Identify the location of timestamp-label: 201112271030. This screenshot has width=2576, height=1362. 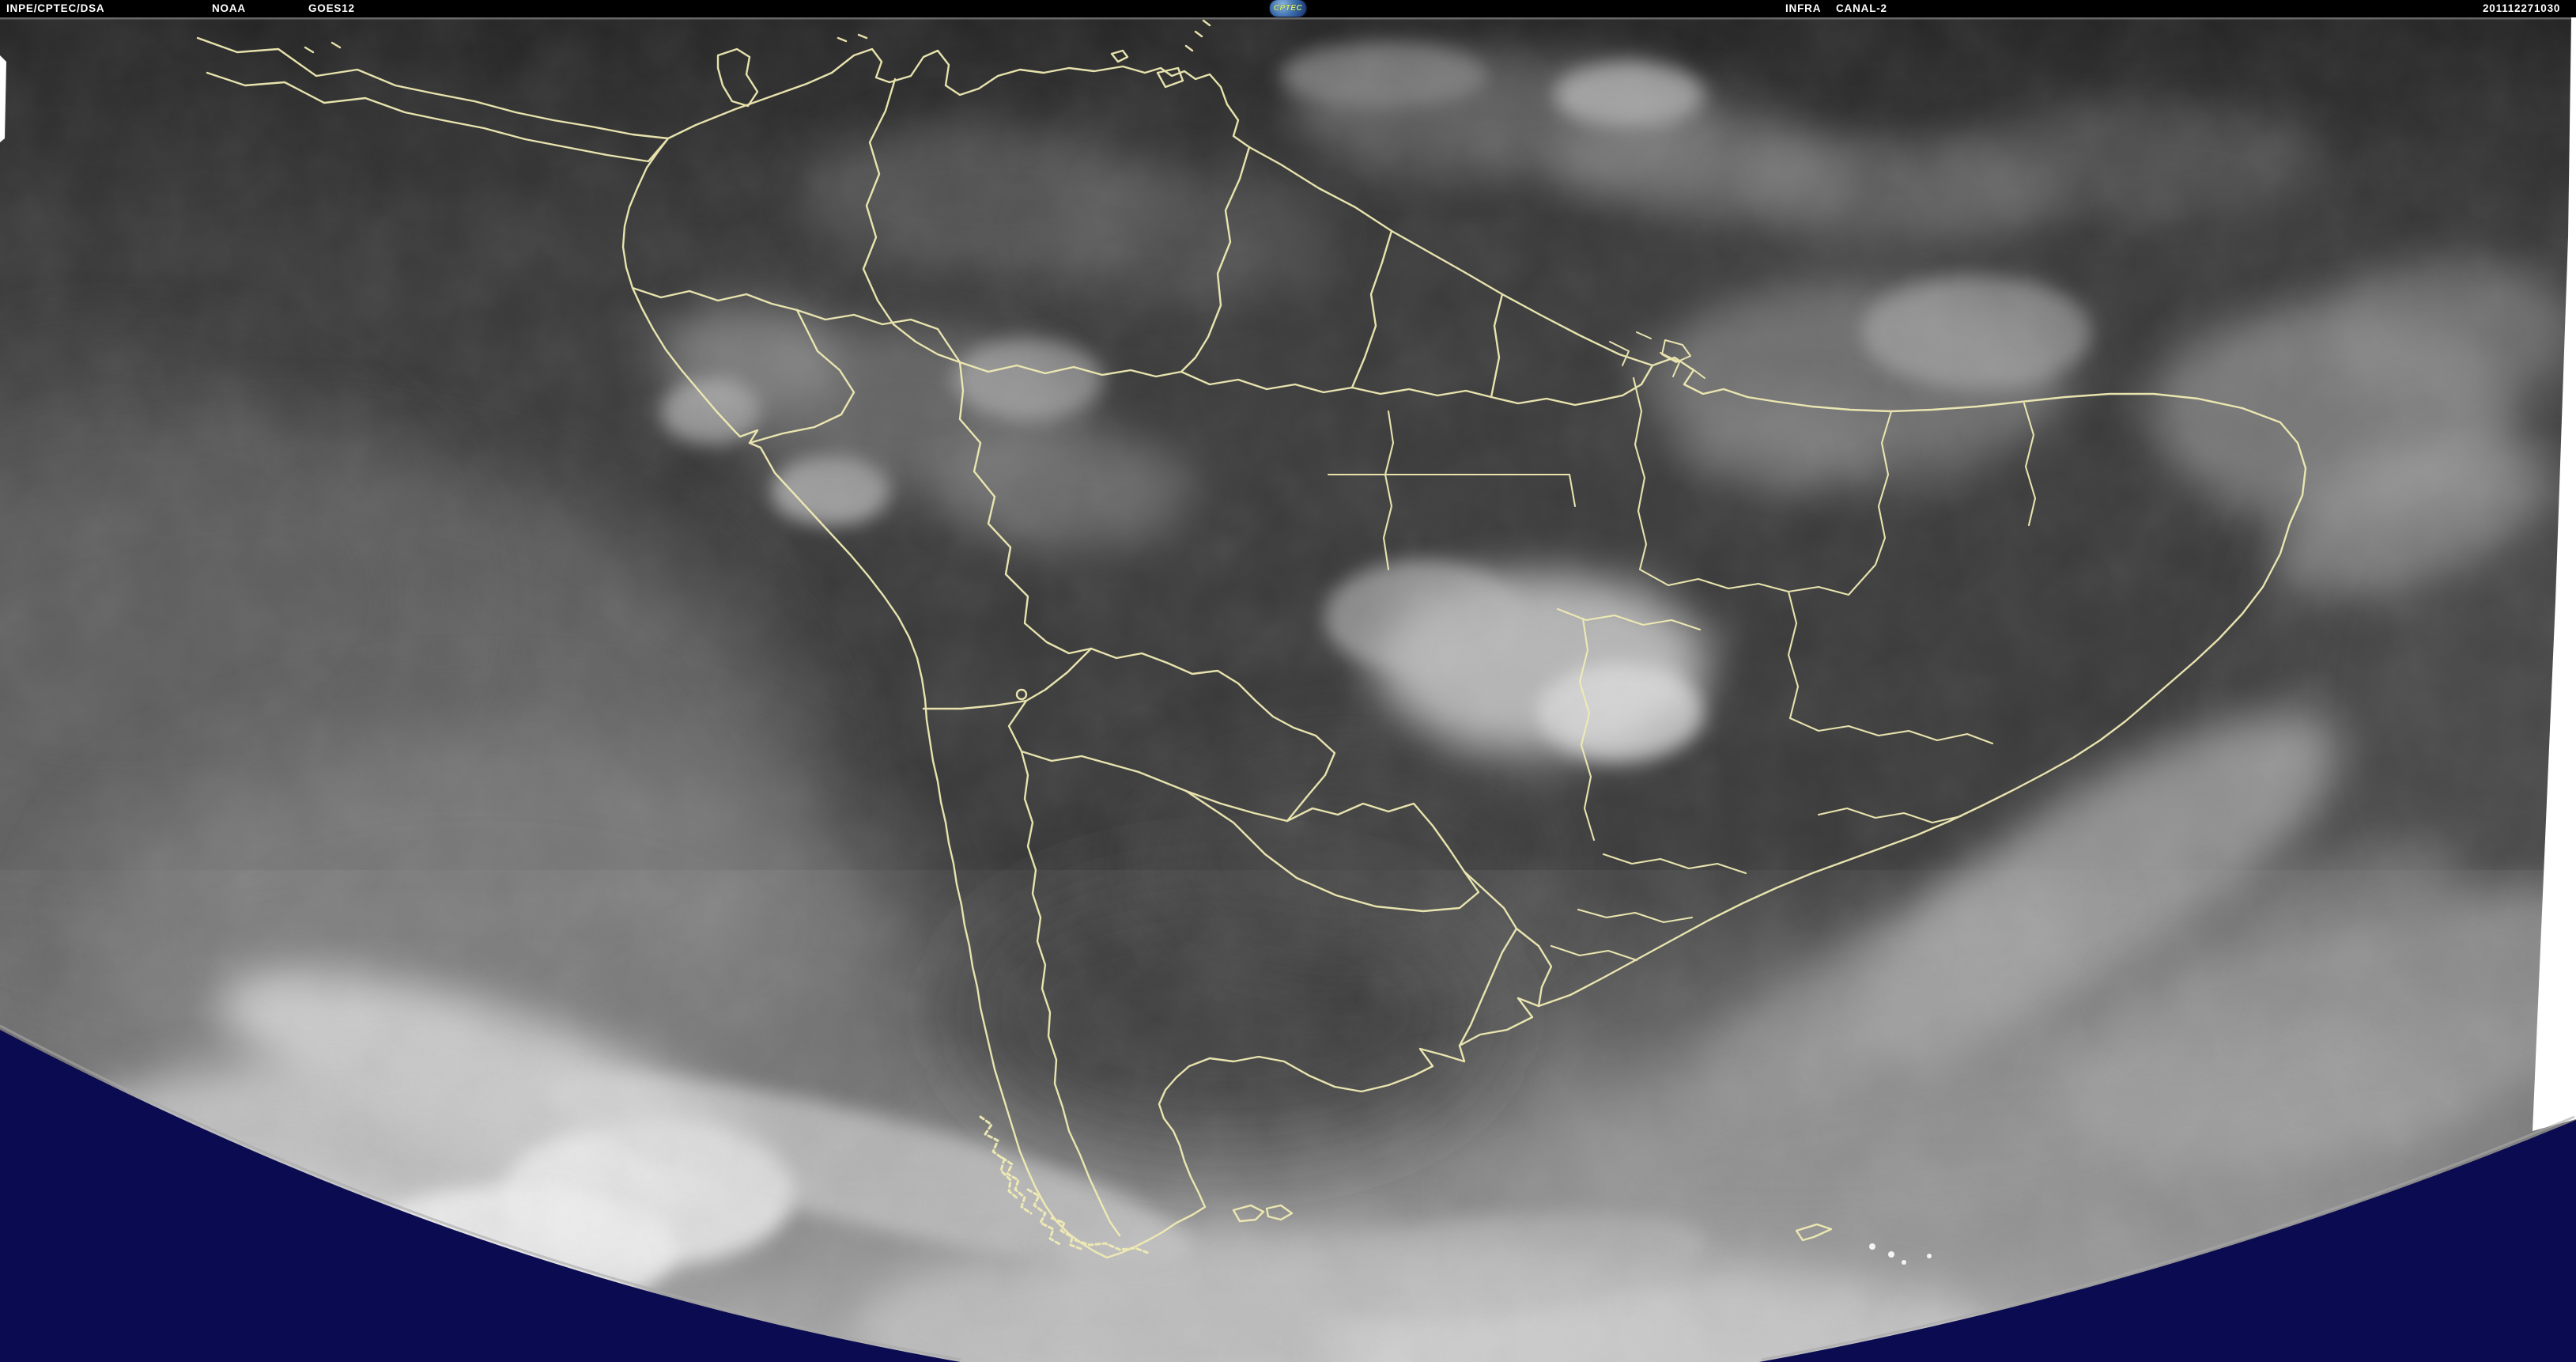
(2522, 8).